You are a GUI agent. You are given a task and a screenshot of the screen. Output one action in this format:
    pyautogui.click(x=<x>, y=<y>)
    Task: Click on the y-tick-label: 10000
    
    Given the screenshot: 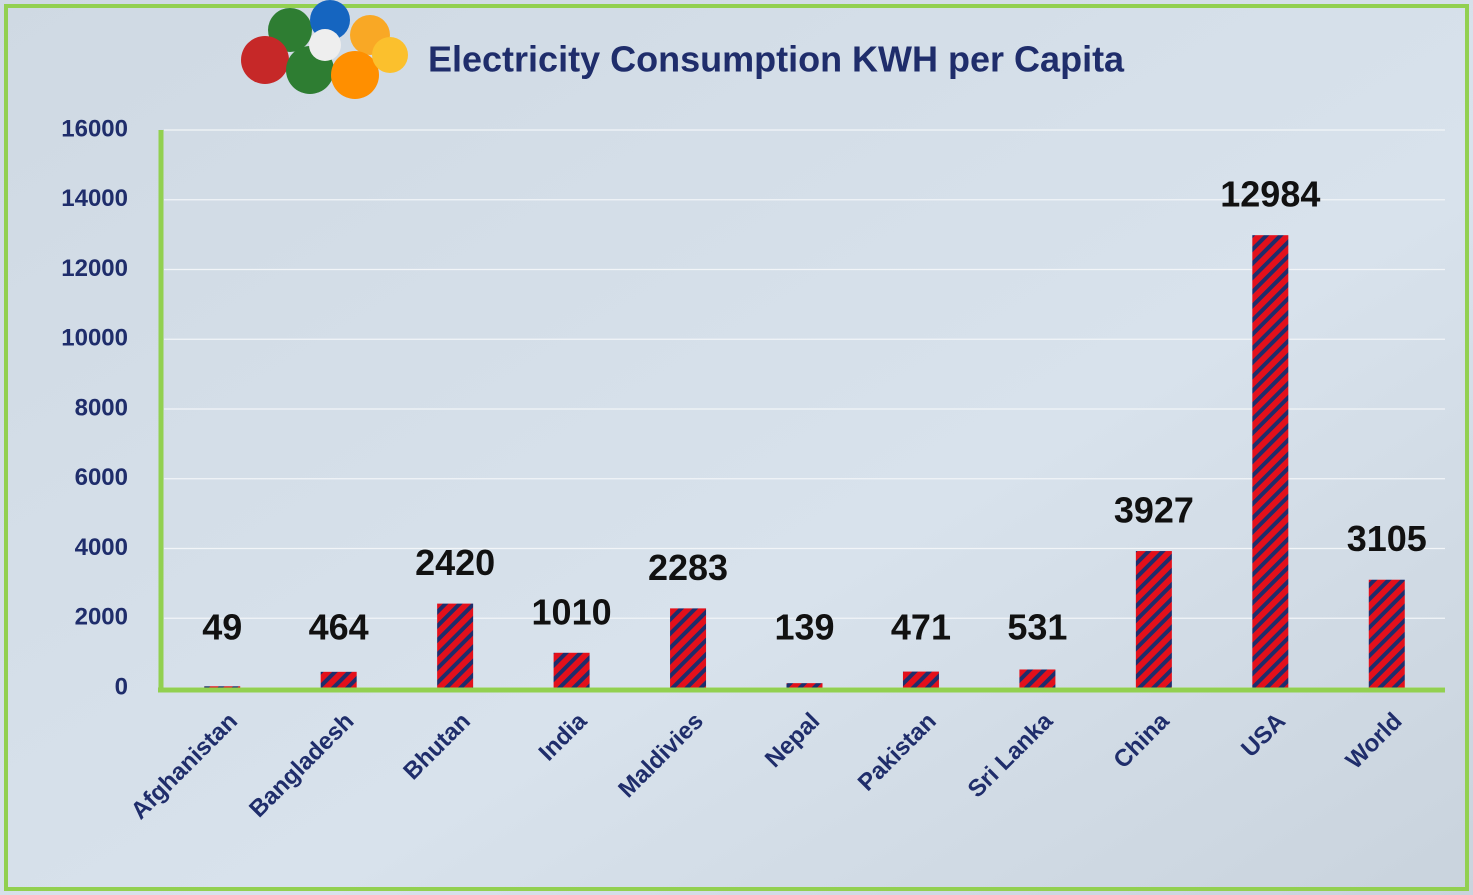 What is the action you would take?
    pyautogui.click(x=94, y=338)
    